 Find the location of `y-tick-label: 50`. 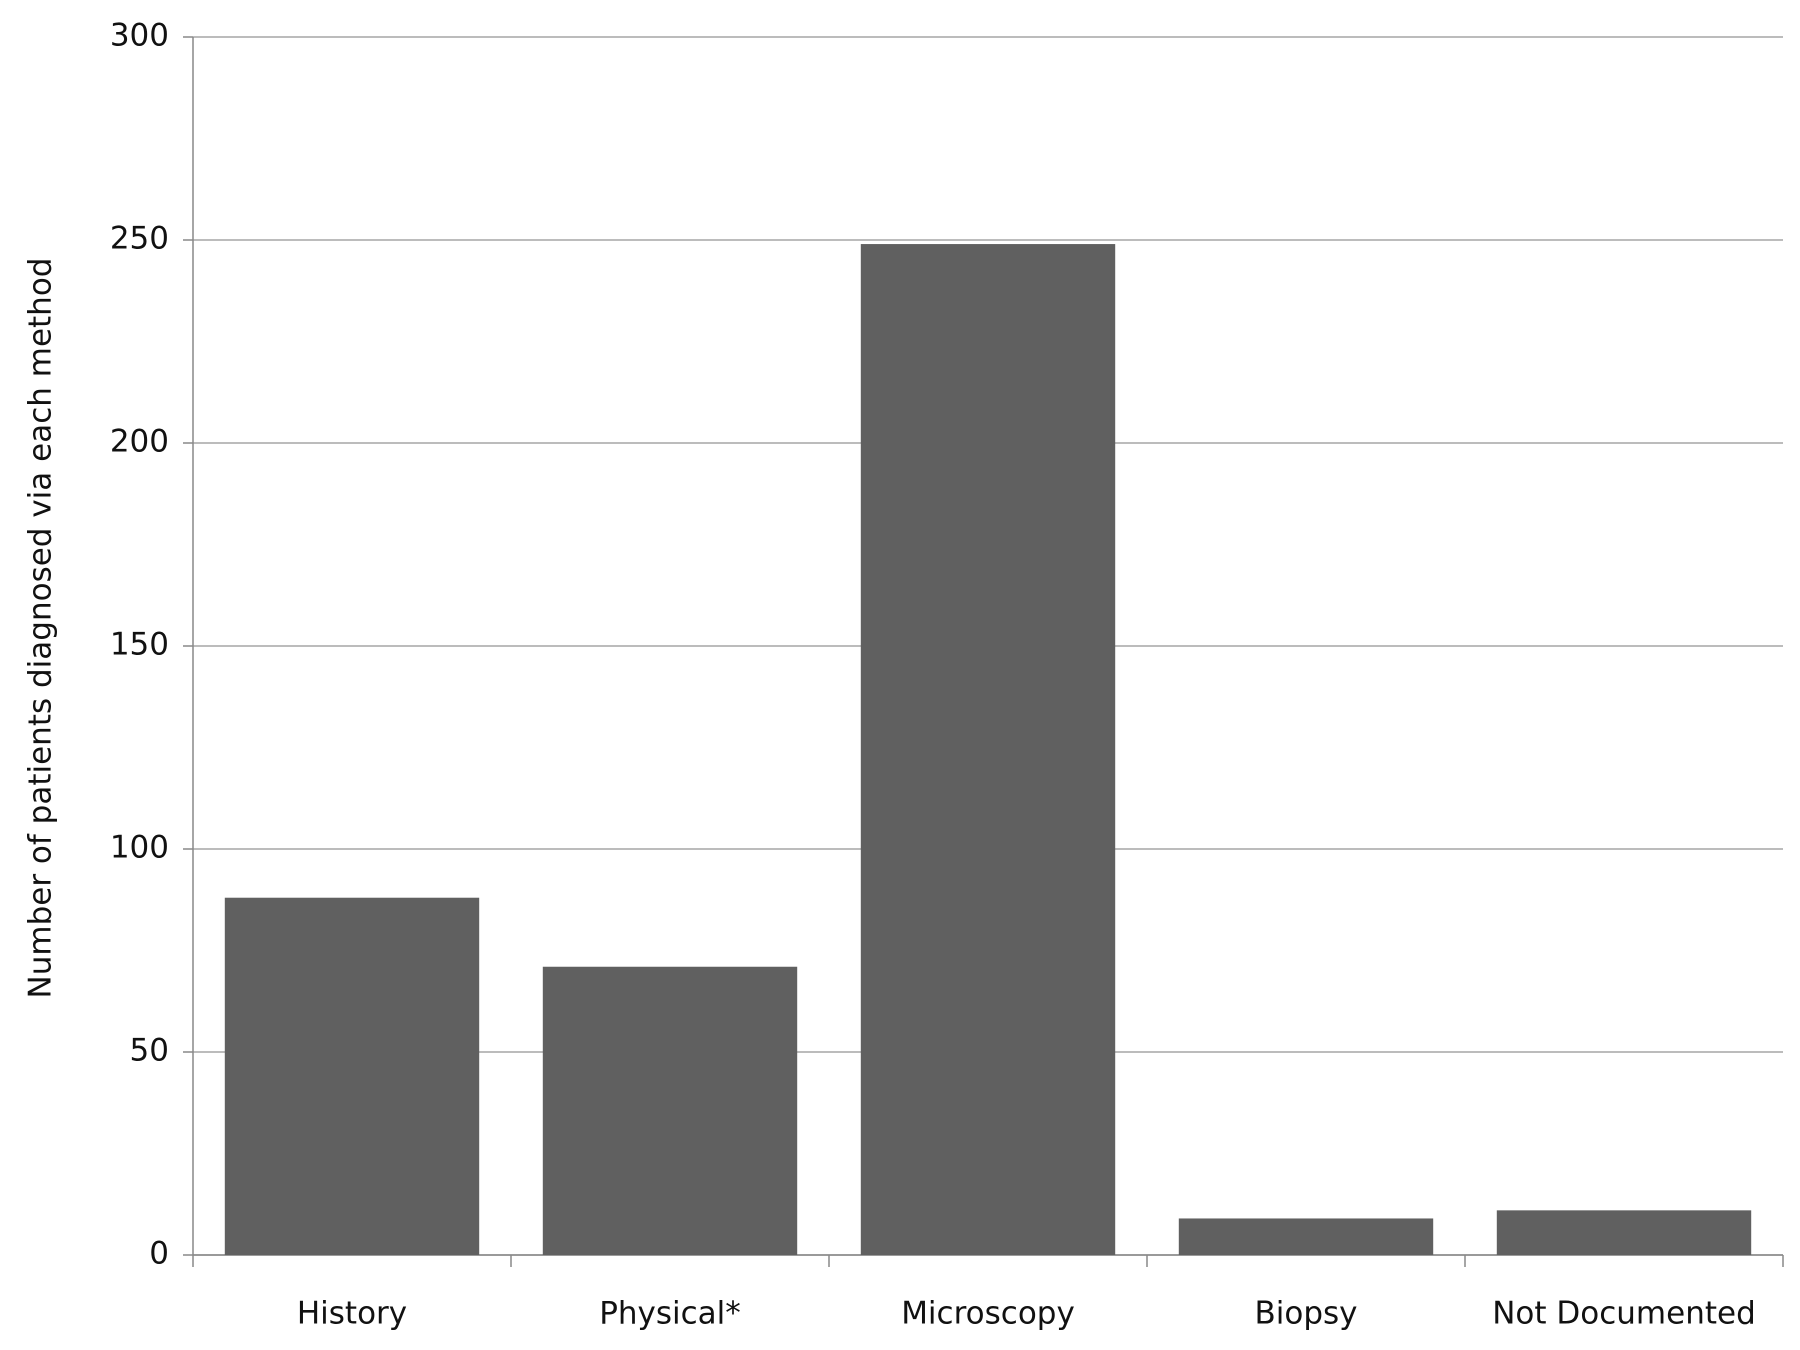

y-tick-label: 50 is located at coordinates (149, 1051).